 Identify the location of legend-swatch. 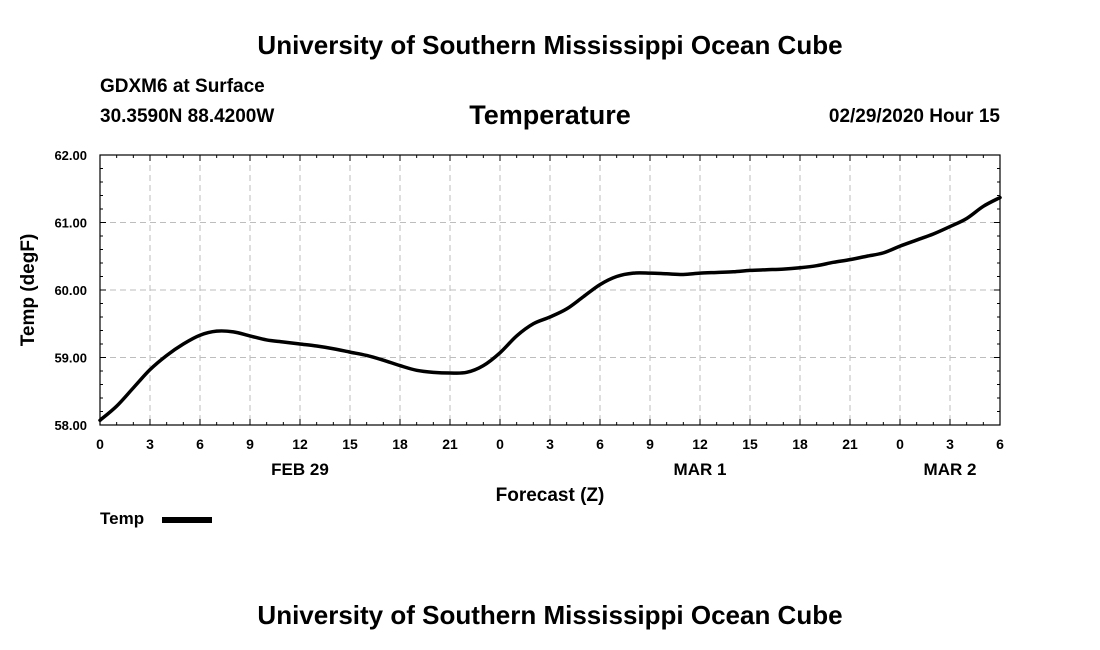
(187, 520).